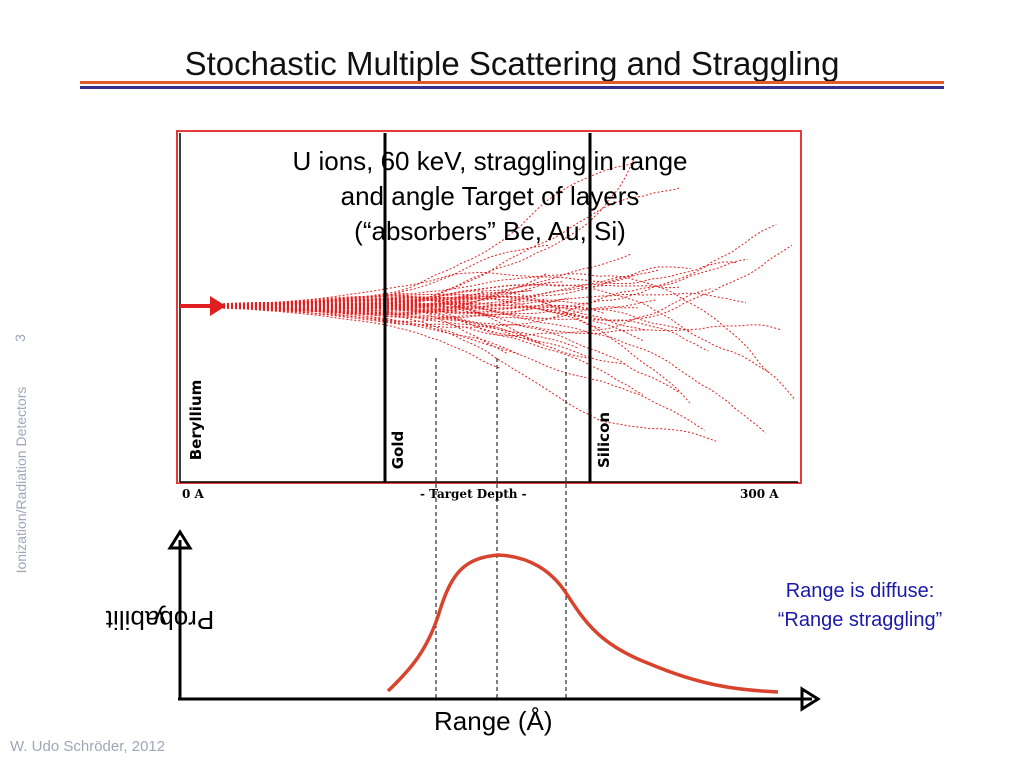  Describe the element at coordinates (490, 161) in the screenshot. I see `caption-line-1: U ions, 60 keV, straggling in range` at that location.